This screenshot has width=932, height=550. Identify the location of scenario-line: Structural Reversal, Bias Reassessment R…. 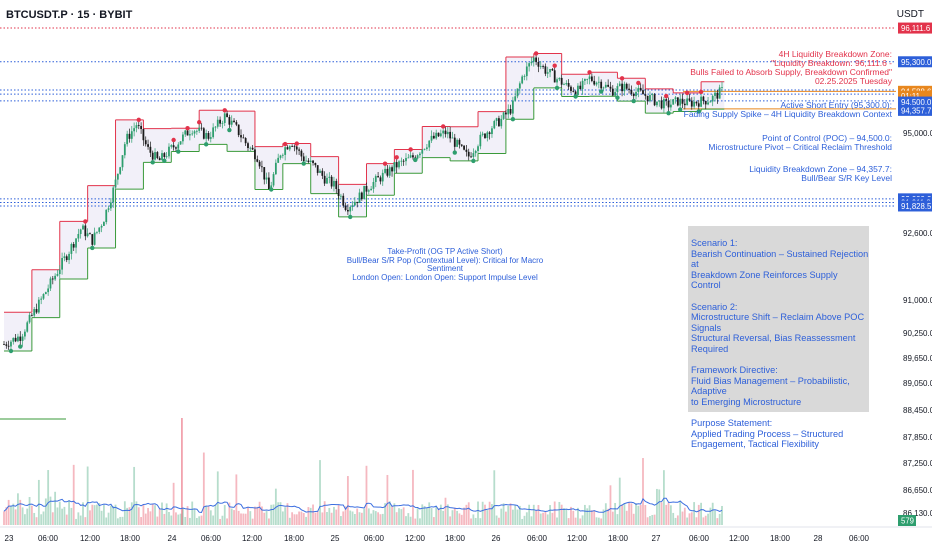
(773, 343).